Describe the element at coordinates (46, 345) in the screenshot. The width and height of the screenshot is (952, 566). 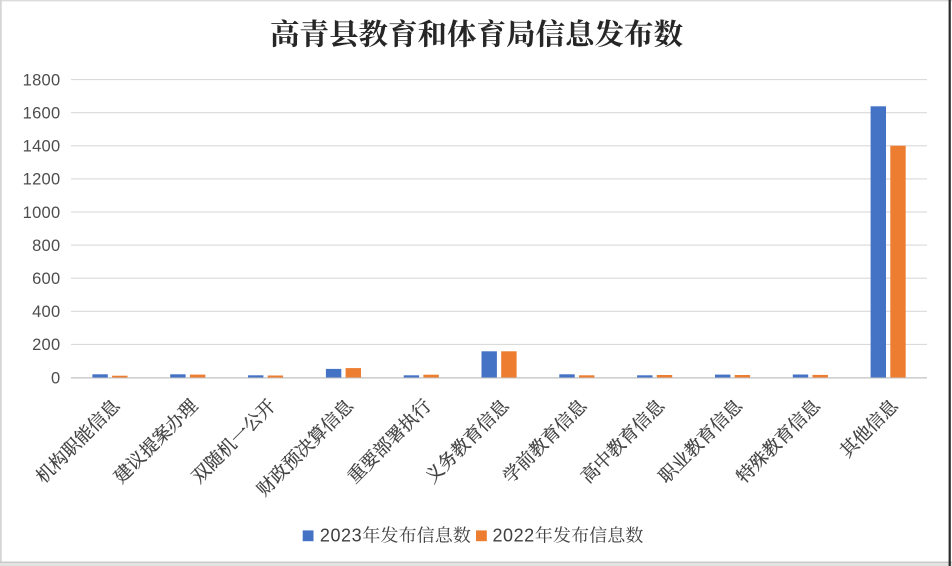
I see `svg-text: 200` at that location.